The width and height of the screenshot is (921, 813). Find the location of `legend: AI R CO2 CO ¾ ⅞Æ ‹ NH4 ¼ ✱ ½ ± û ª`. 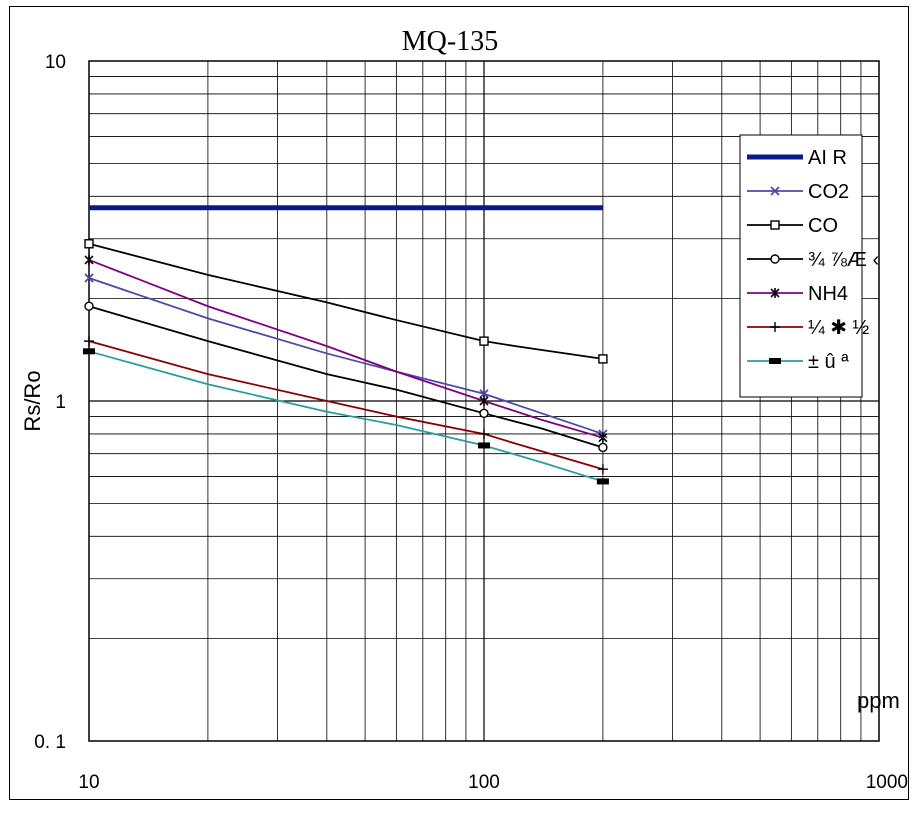

legend: AI R CO2 CO ¾ ⅞Æ ‹ NH4 ¼ ✱ ½ ± û ª is located at coordinates (809, 266).